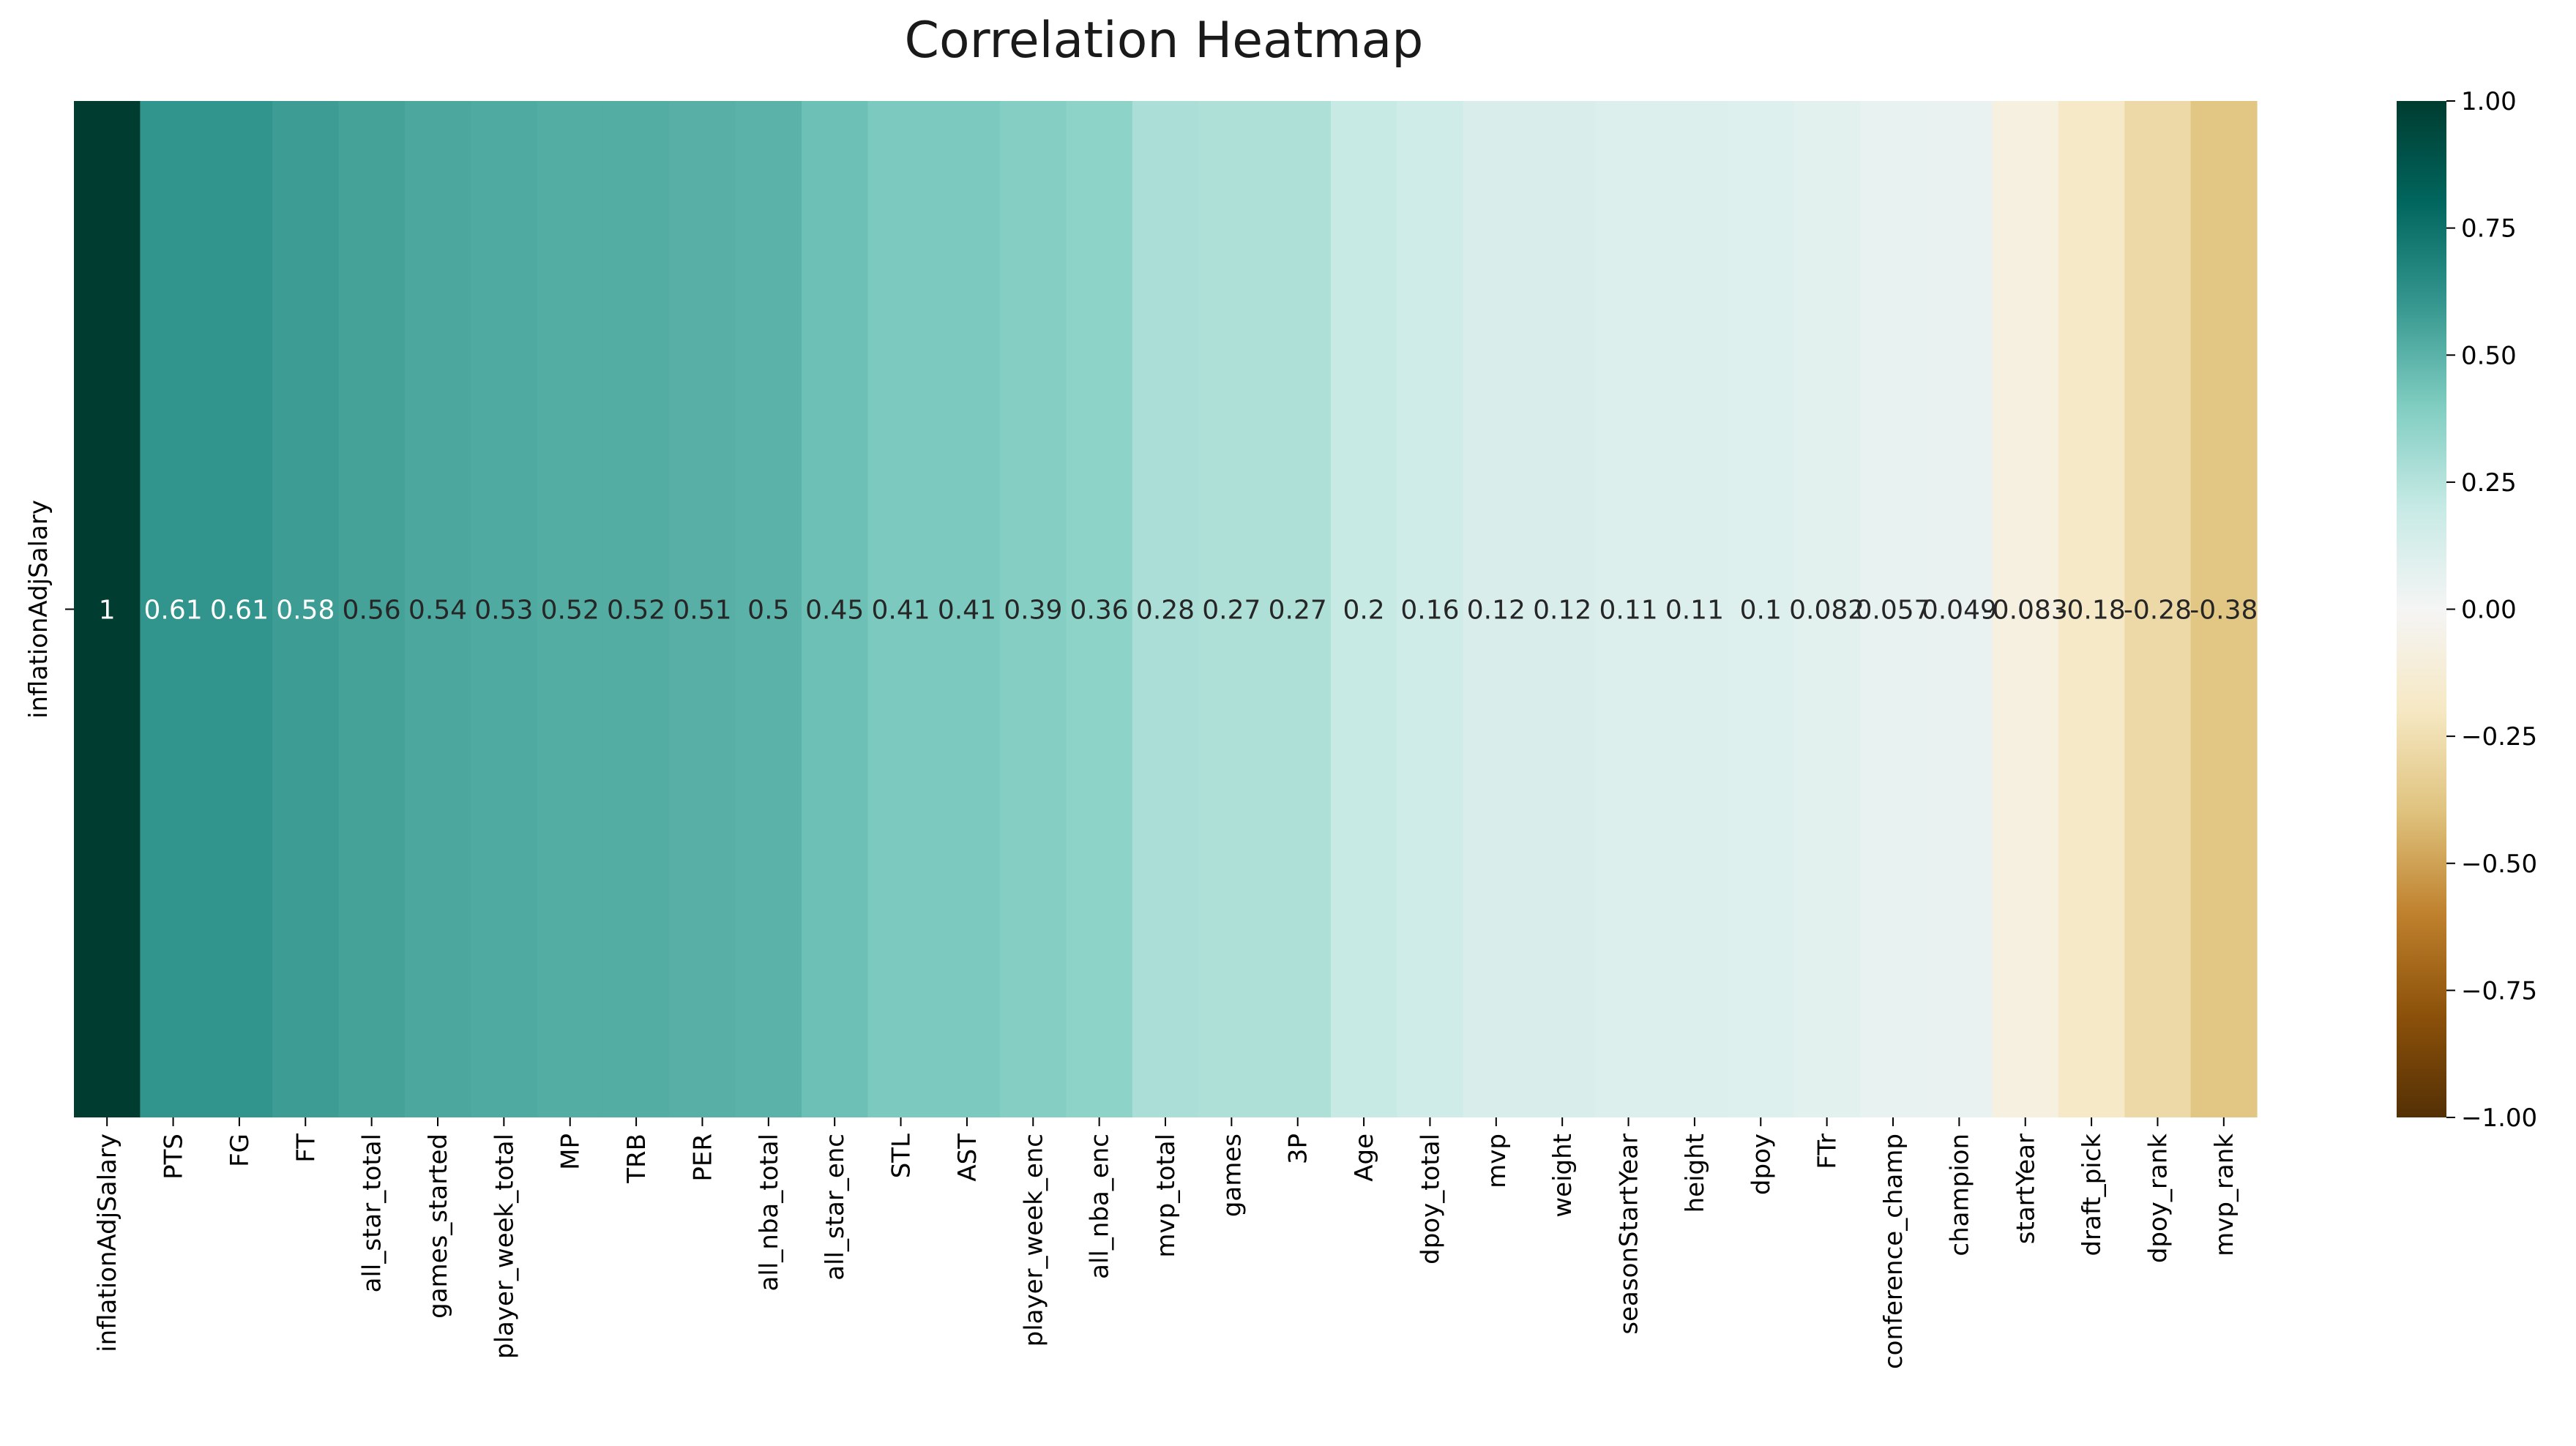  I want to click on x-tick-label: PER, so click(702, 1158).